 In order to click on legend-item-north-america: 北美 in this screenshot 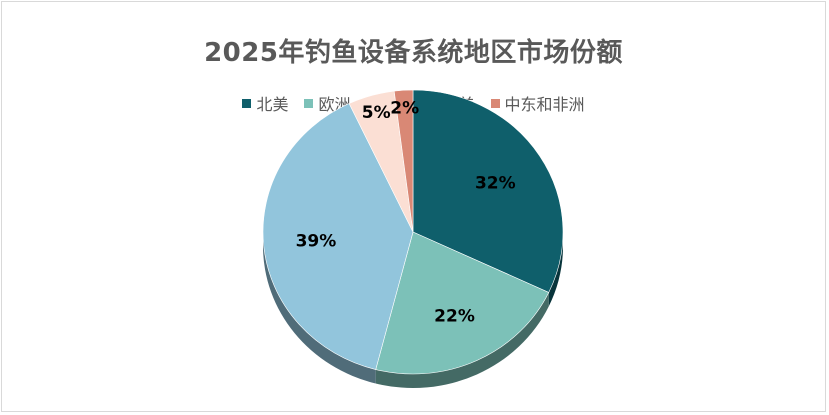, I will do `click(265, 103)`.